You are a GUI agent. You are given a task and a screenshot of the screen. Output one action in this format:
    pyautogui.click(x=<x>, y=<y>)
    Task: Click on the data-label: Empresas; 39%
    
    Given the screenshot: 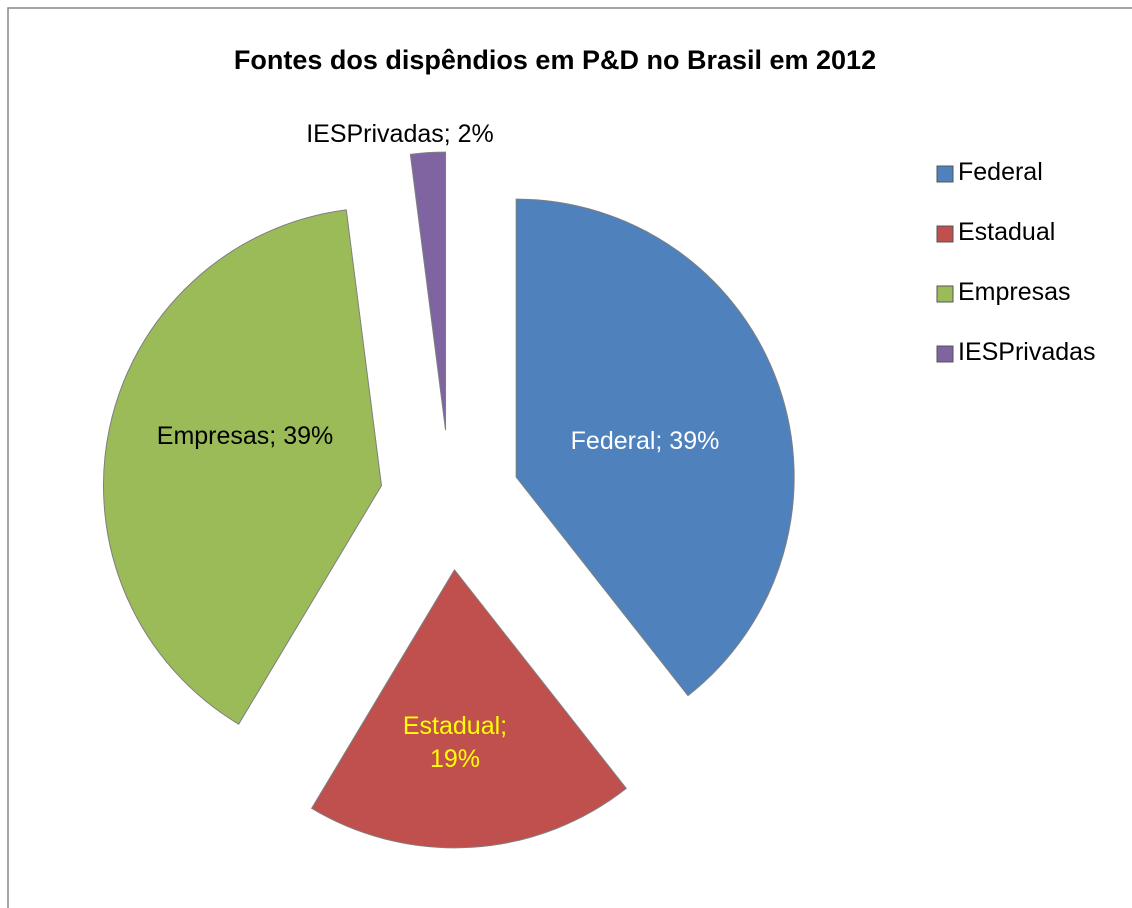 What is the action you would take?
    pyautogui.click(x=245, y=436)
    